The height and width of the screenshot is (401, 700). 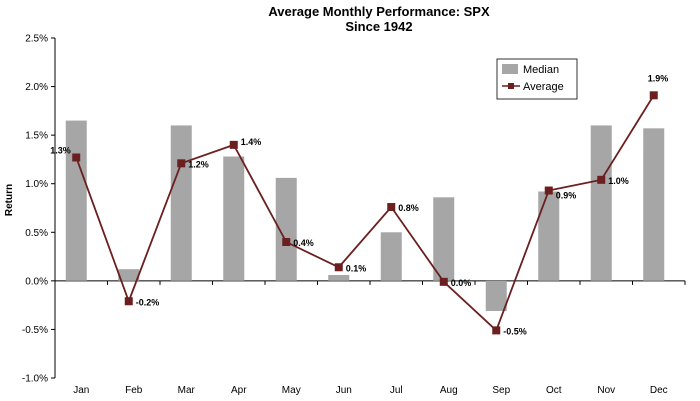 I want to click on y-tick-label: -1.0%, so click(x=35, y=379).